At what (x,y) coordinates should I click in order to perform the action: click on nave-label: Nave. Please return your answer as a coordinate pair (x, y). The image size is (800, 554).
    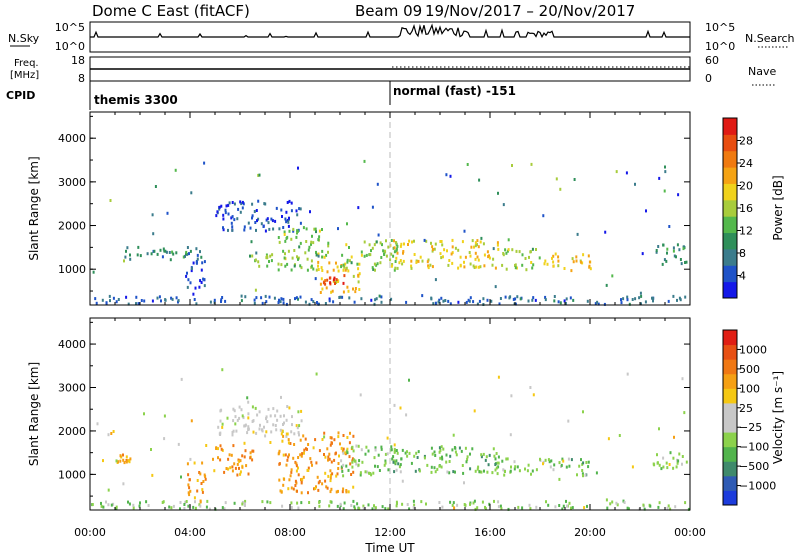
    Looking at the image, I should click on (762, 71).